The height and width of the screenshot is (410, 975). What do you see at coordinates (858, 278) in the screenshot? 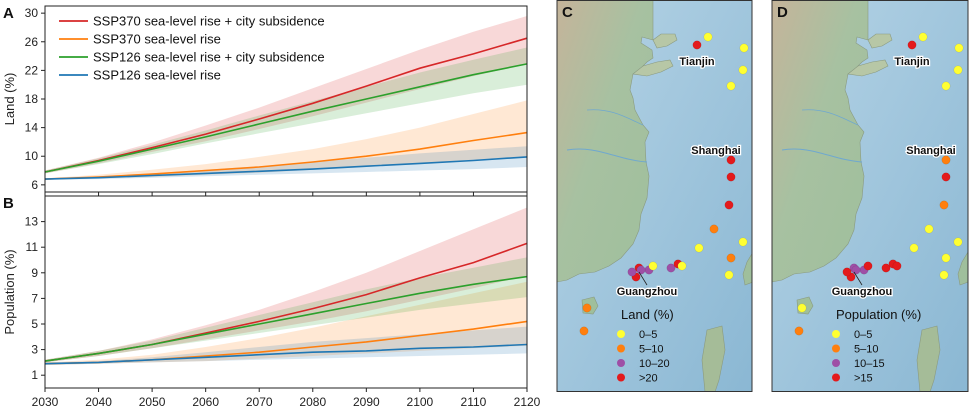
I see `city-pointer-line` at bounding box center [858, 278].